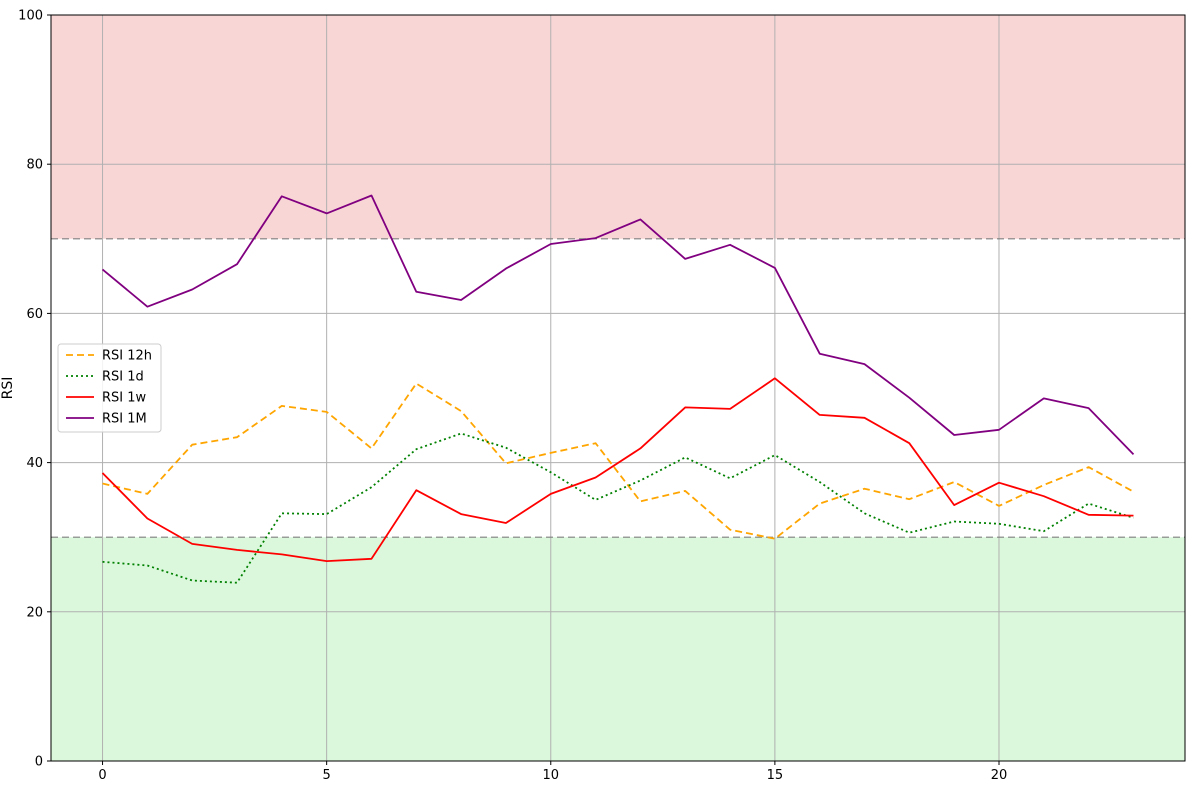  I want to click on legend: RSI 12h RSI 1d RSI 1w RSI 1M, so click(109, 388).